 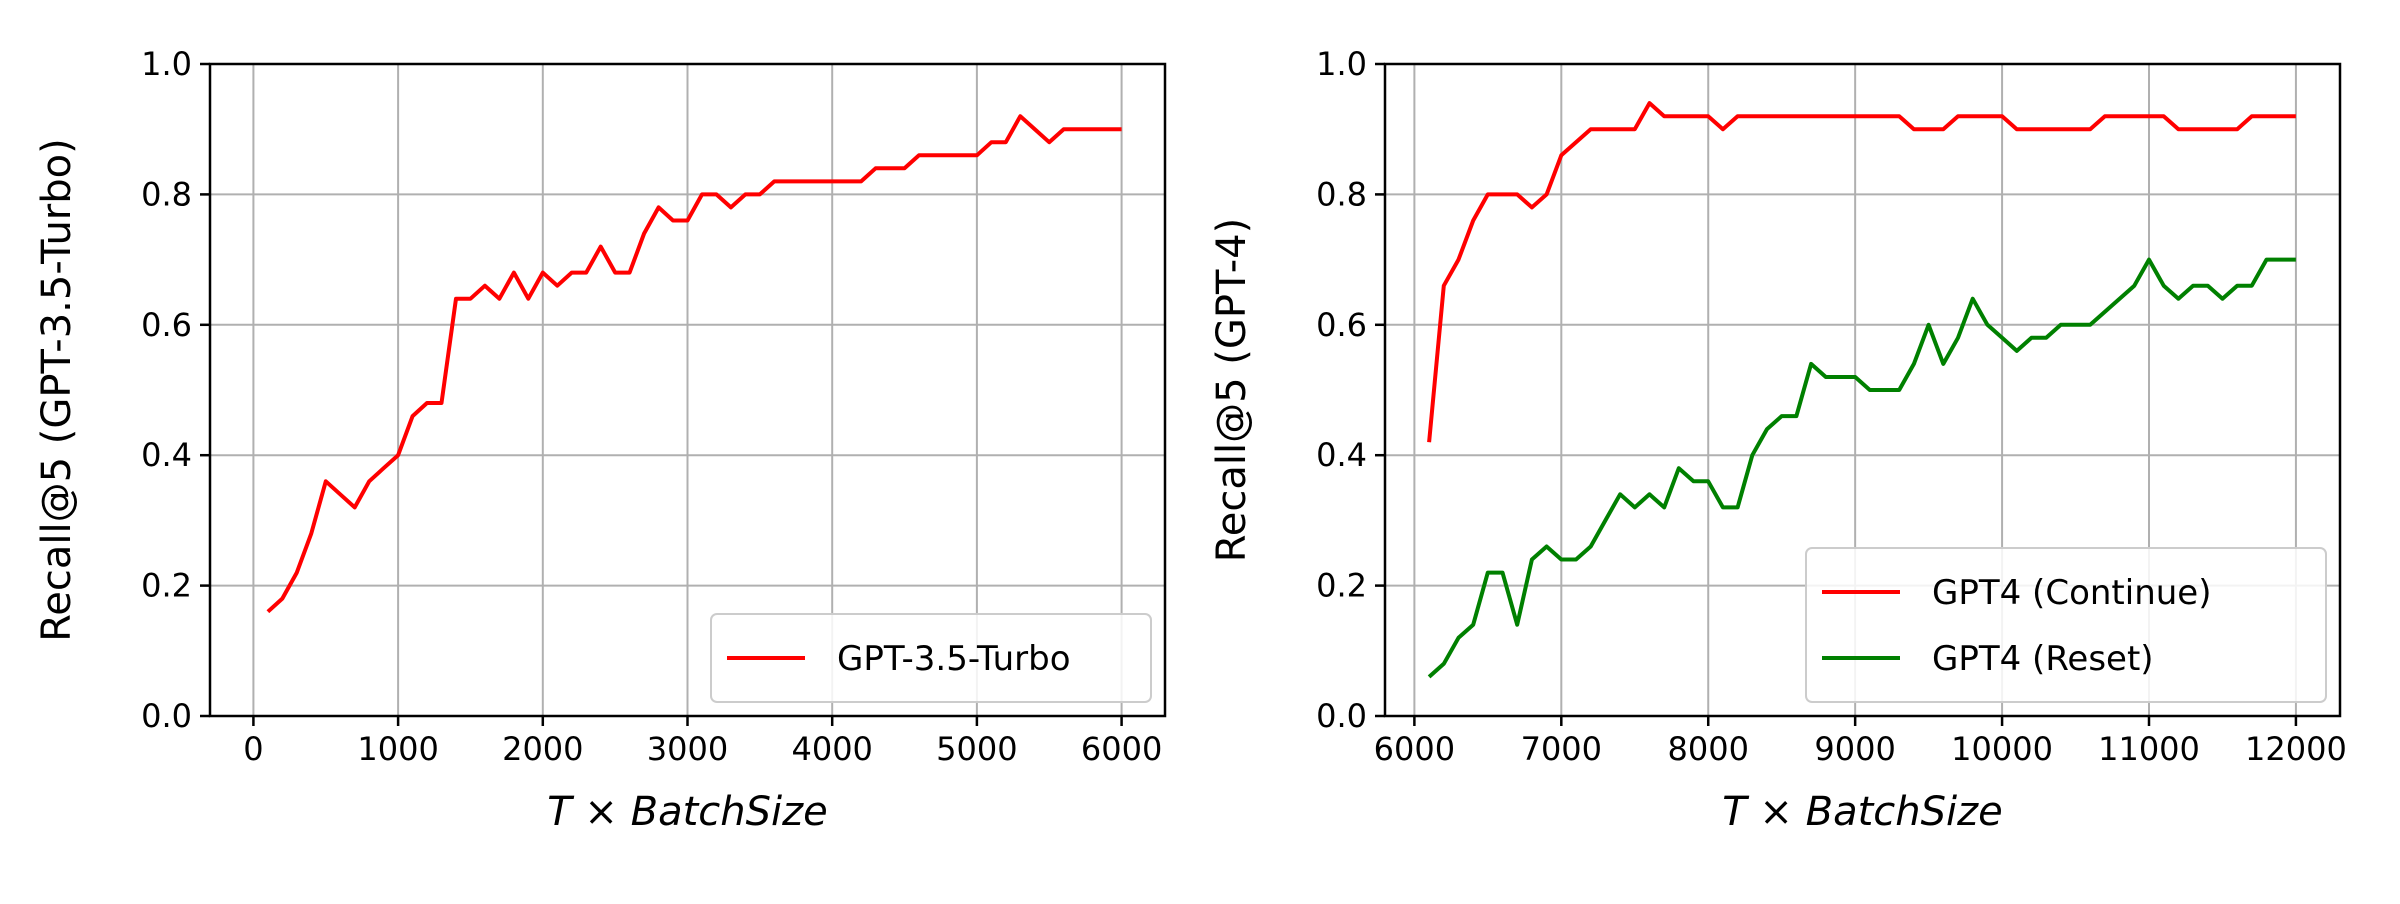 I want to click on y-axis-title: Recall@5 (GPT-3.5-Turbo), so click(x=57, y=389).